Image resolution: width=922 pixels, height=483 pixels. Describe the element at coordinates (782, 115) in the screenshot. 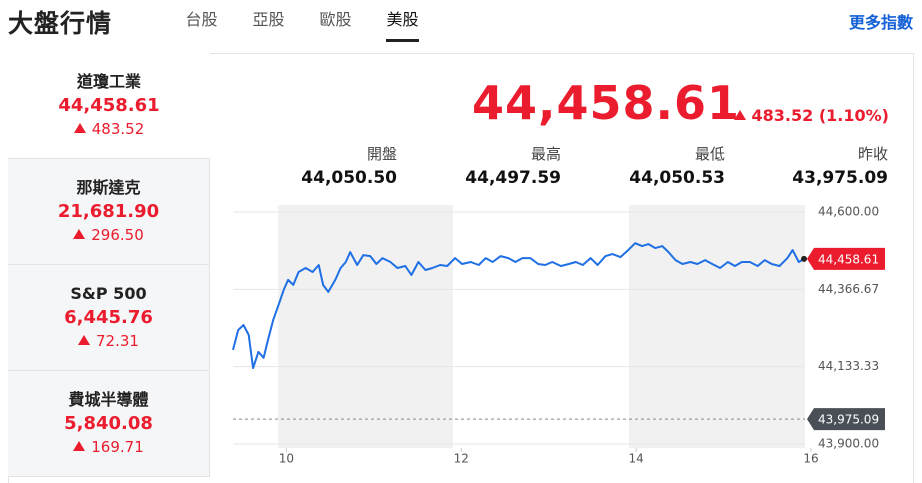

I see `change-value: 483.52` at that location.